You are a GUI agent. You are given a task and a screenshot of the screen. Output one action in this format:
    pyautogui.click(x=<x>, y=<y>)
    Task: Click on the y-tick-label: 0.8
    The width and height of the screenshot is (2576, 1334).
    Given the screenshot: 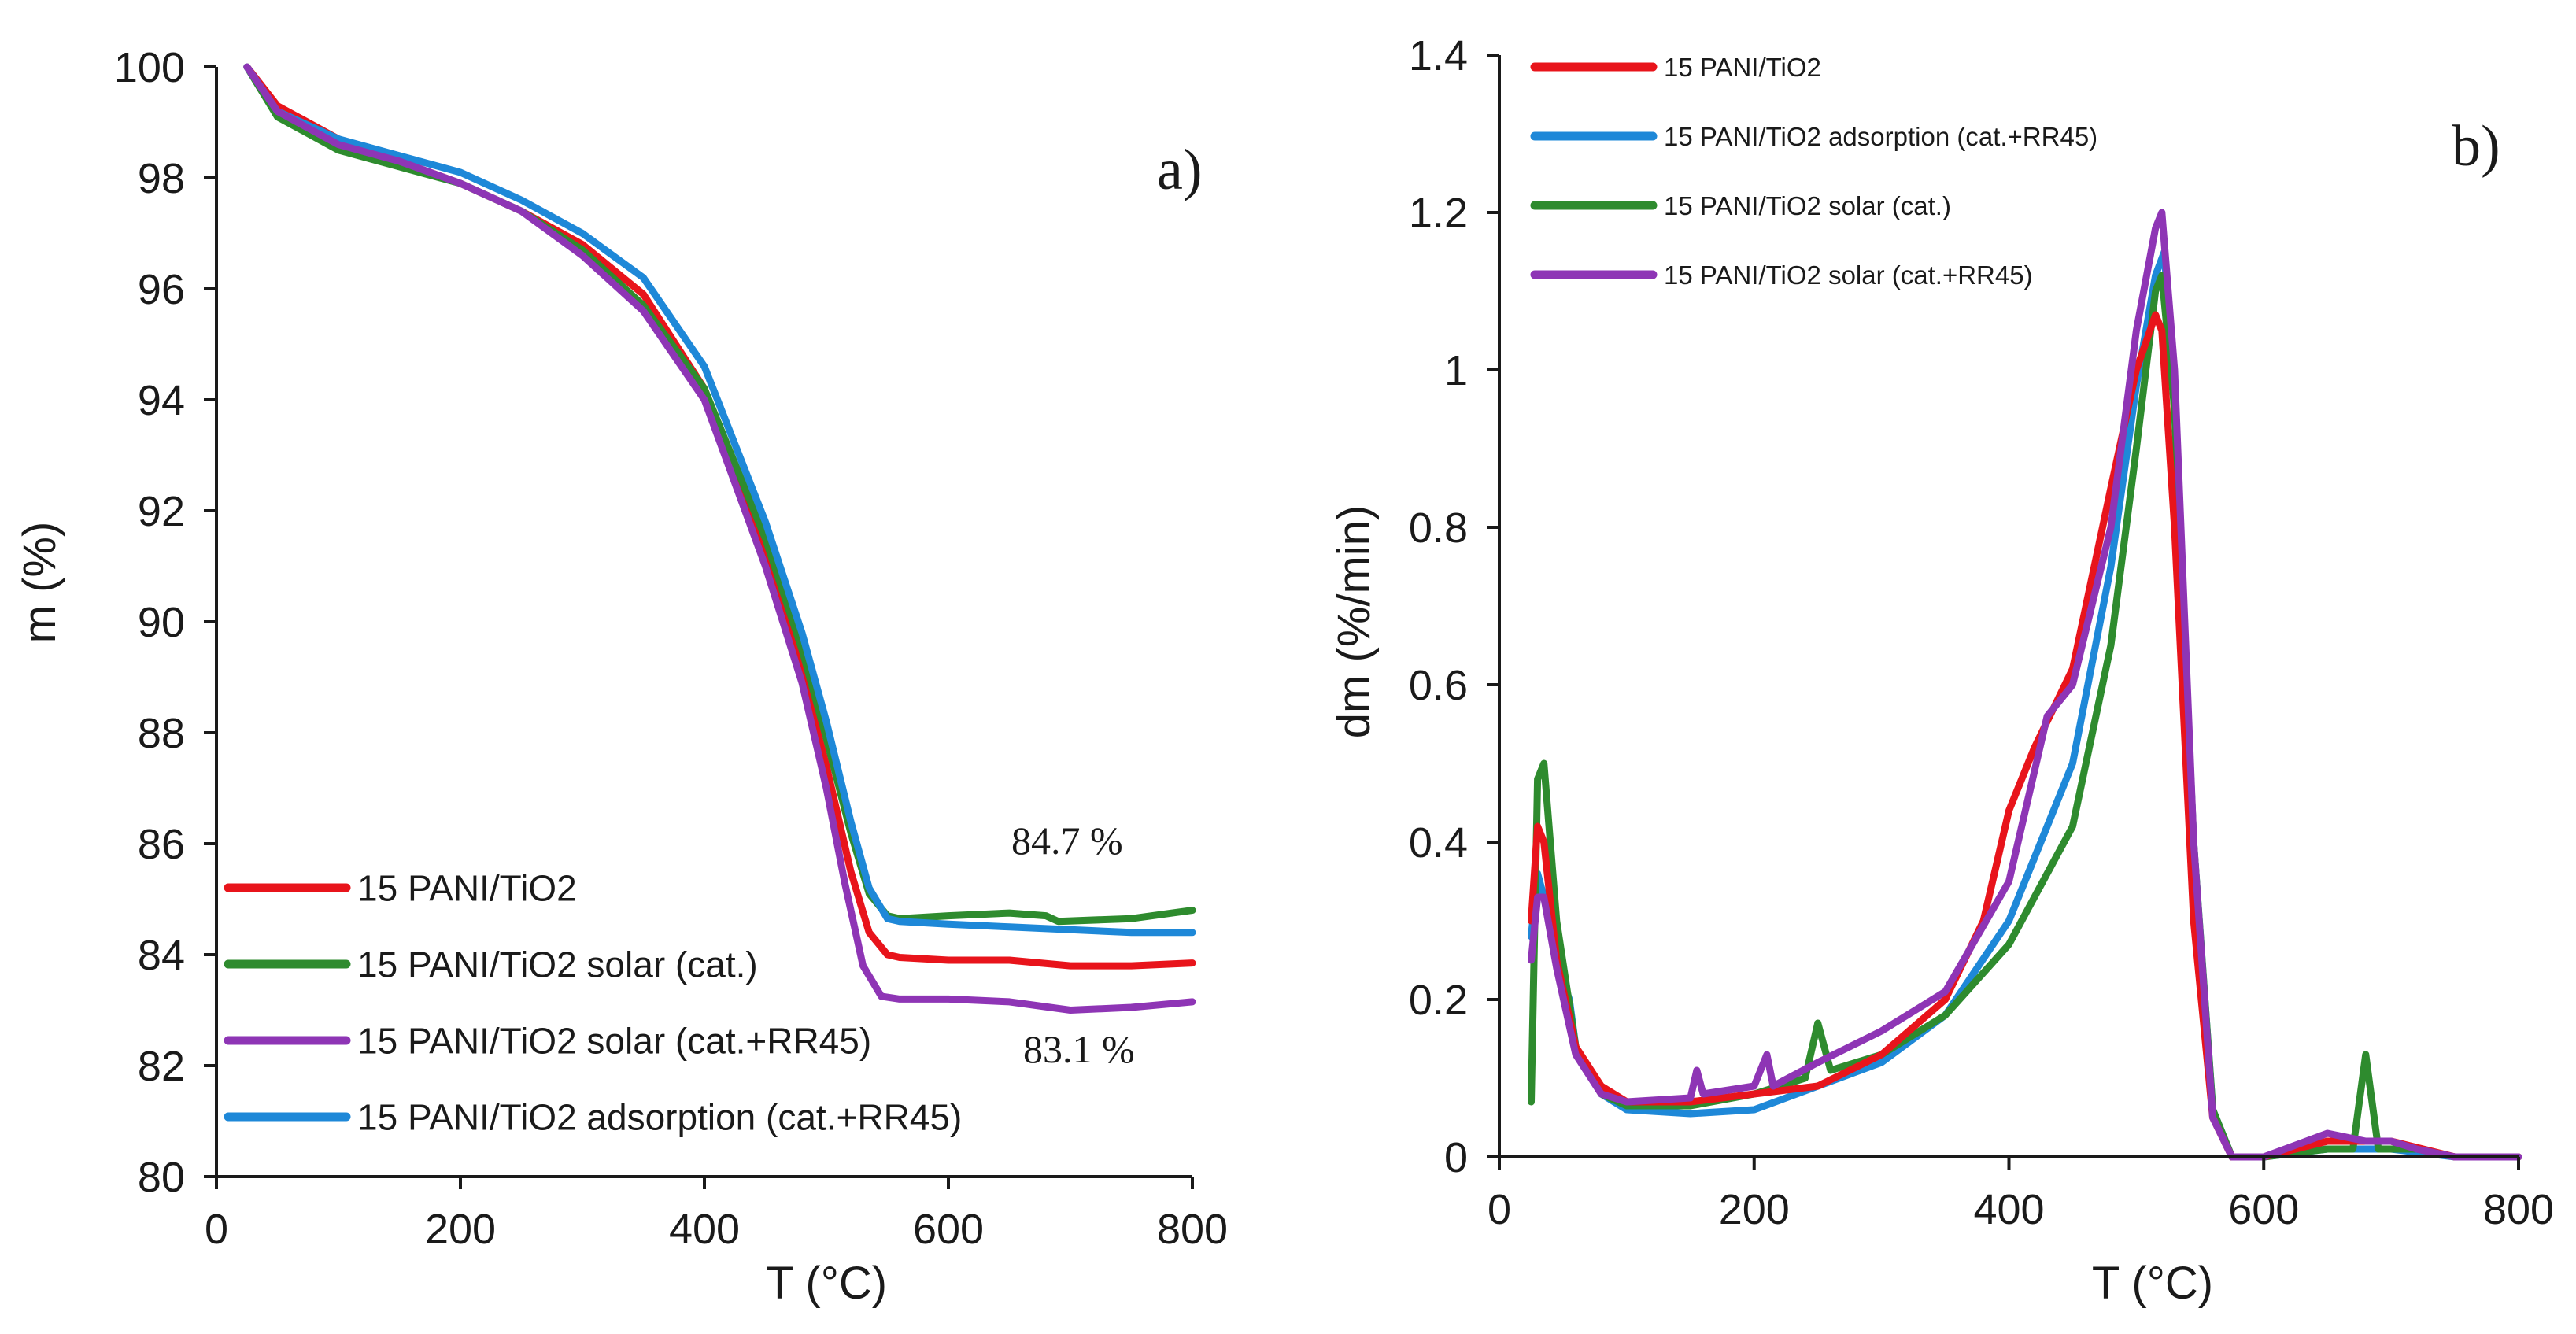 What is the action you would take?
    pyautogui.click(x=1438, y=528)
    